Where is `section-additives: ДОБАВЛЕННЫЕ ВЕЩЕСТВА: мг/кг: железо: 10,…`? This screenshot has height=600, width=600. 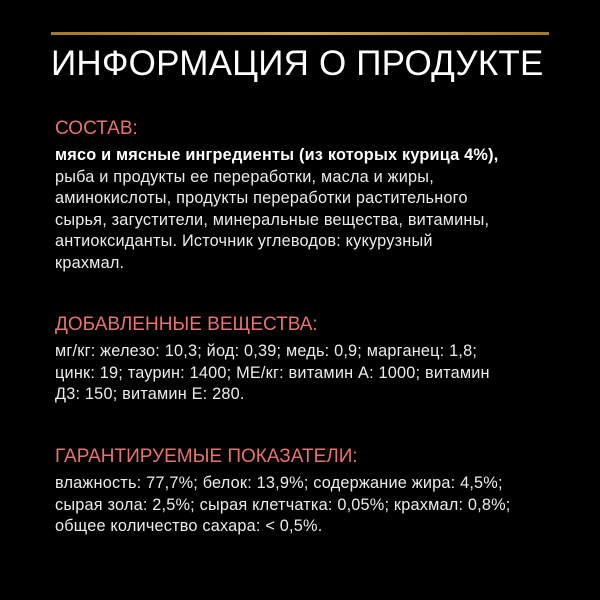 section-additives: ДОБАВЛЕННЫЕ ВЕЩЕСТВА: мг/кг: железо: 10,… is located at coordinates (315, 359).